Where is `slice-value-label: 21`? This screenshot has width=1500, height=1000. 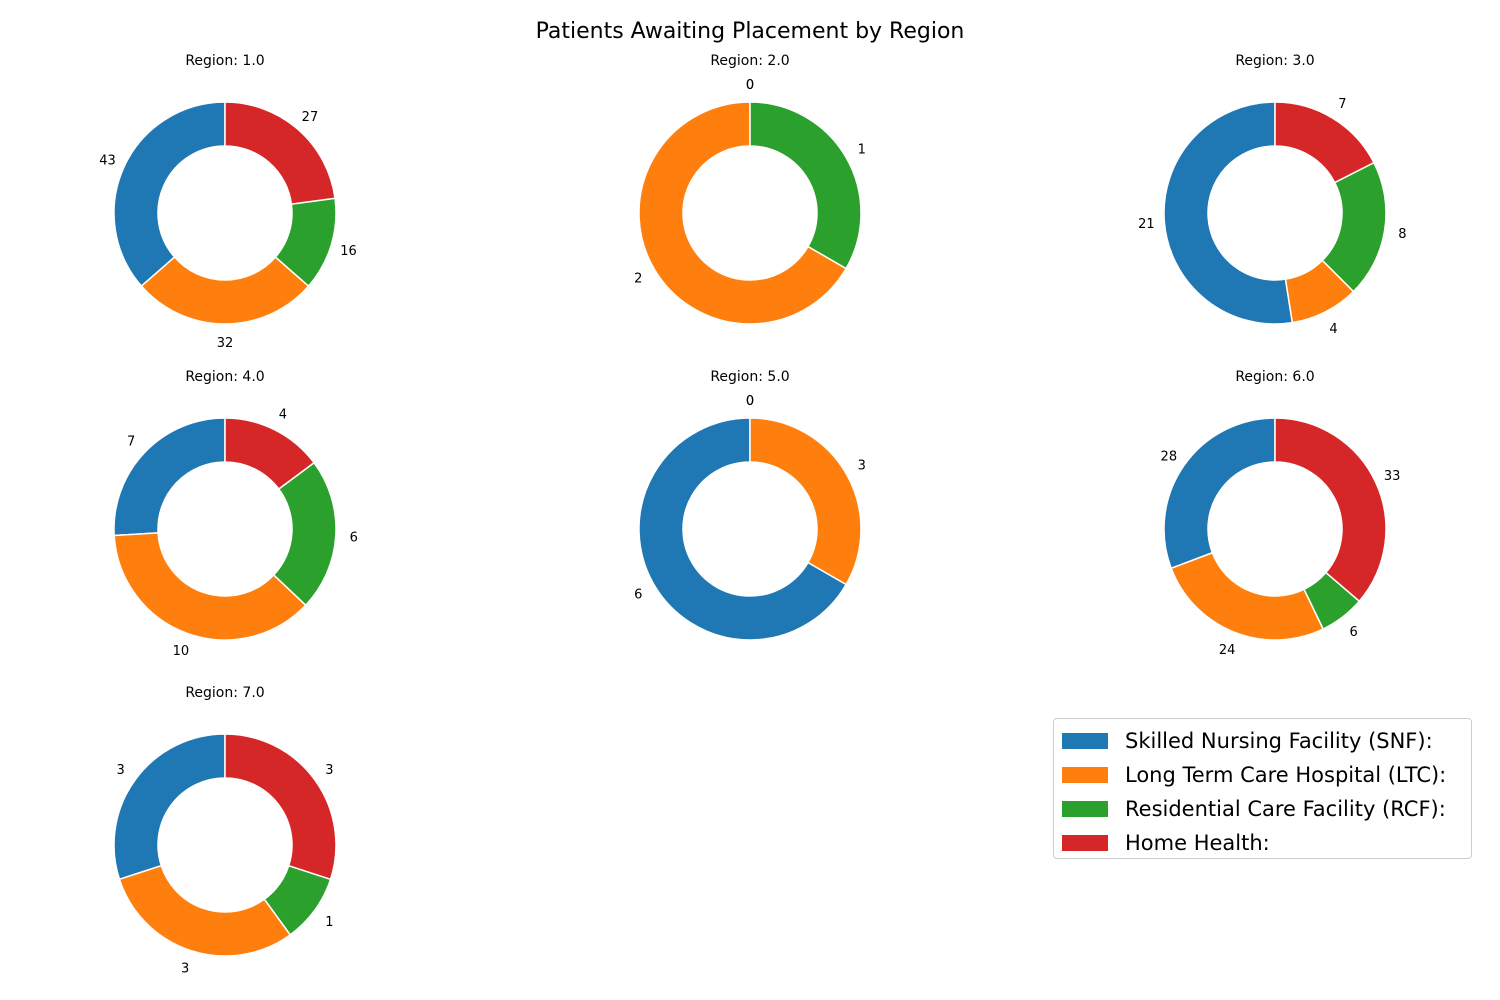
slice-value-label: 21 is located at coordinates (1146, 224).